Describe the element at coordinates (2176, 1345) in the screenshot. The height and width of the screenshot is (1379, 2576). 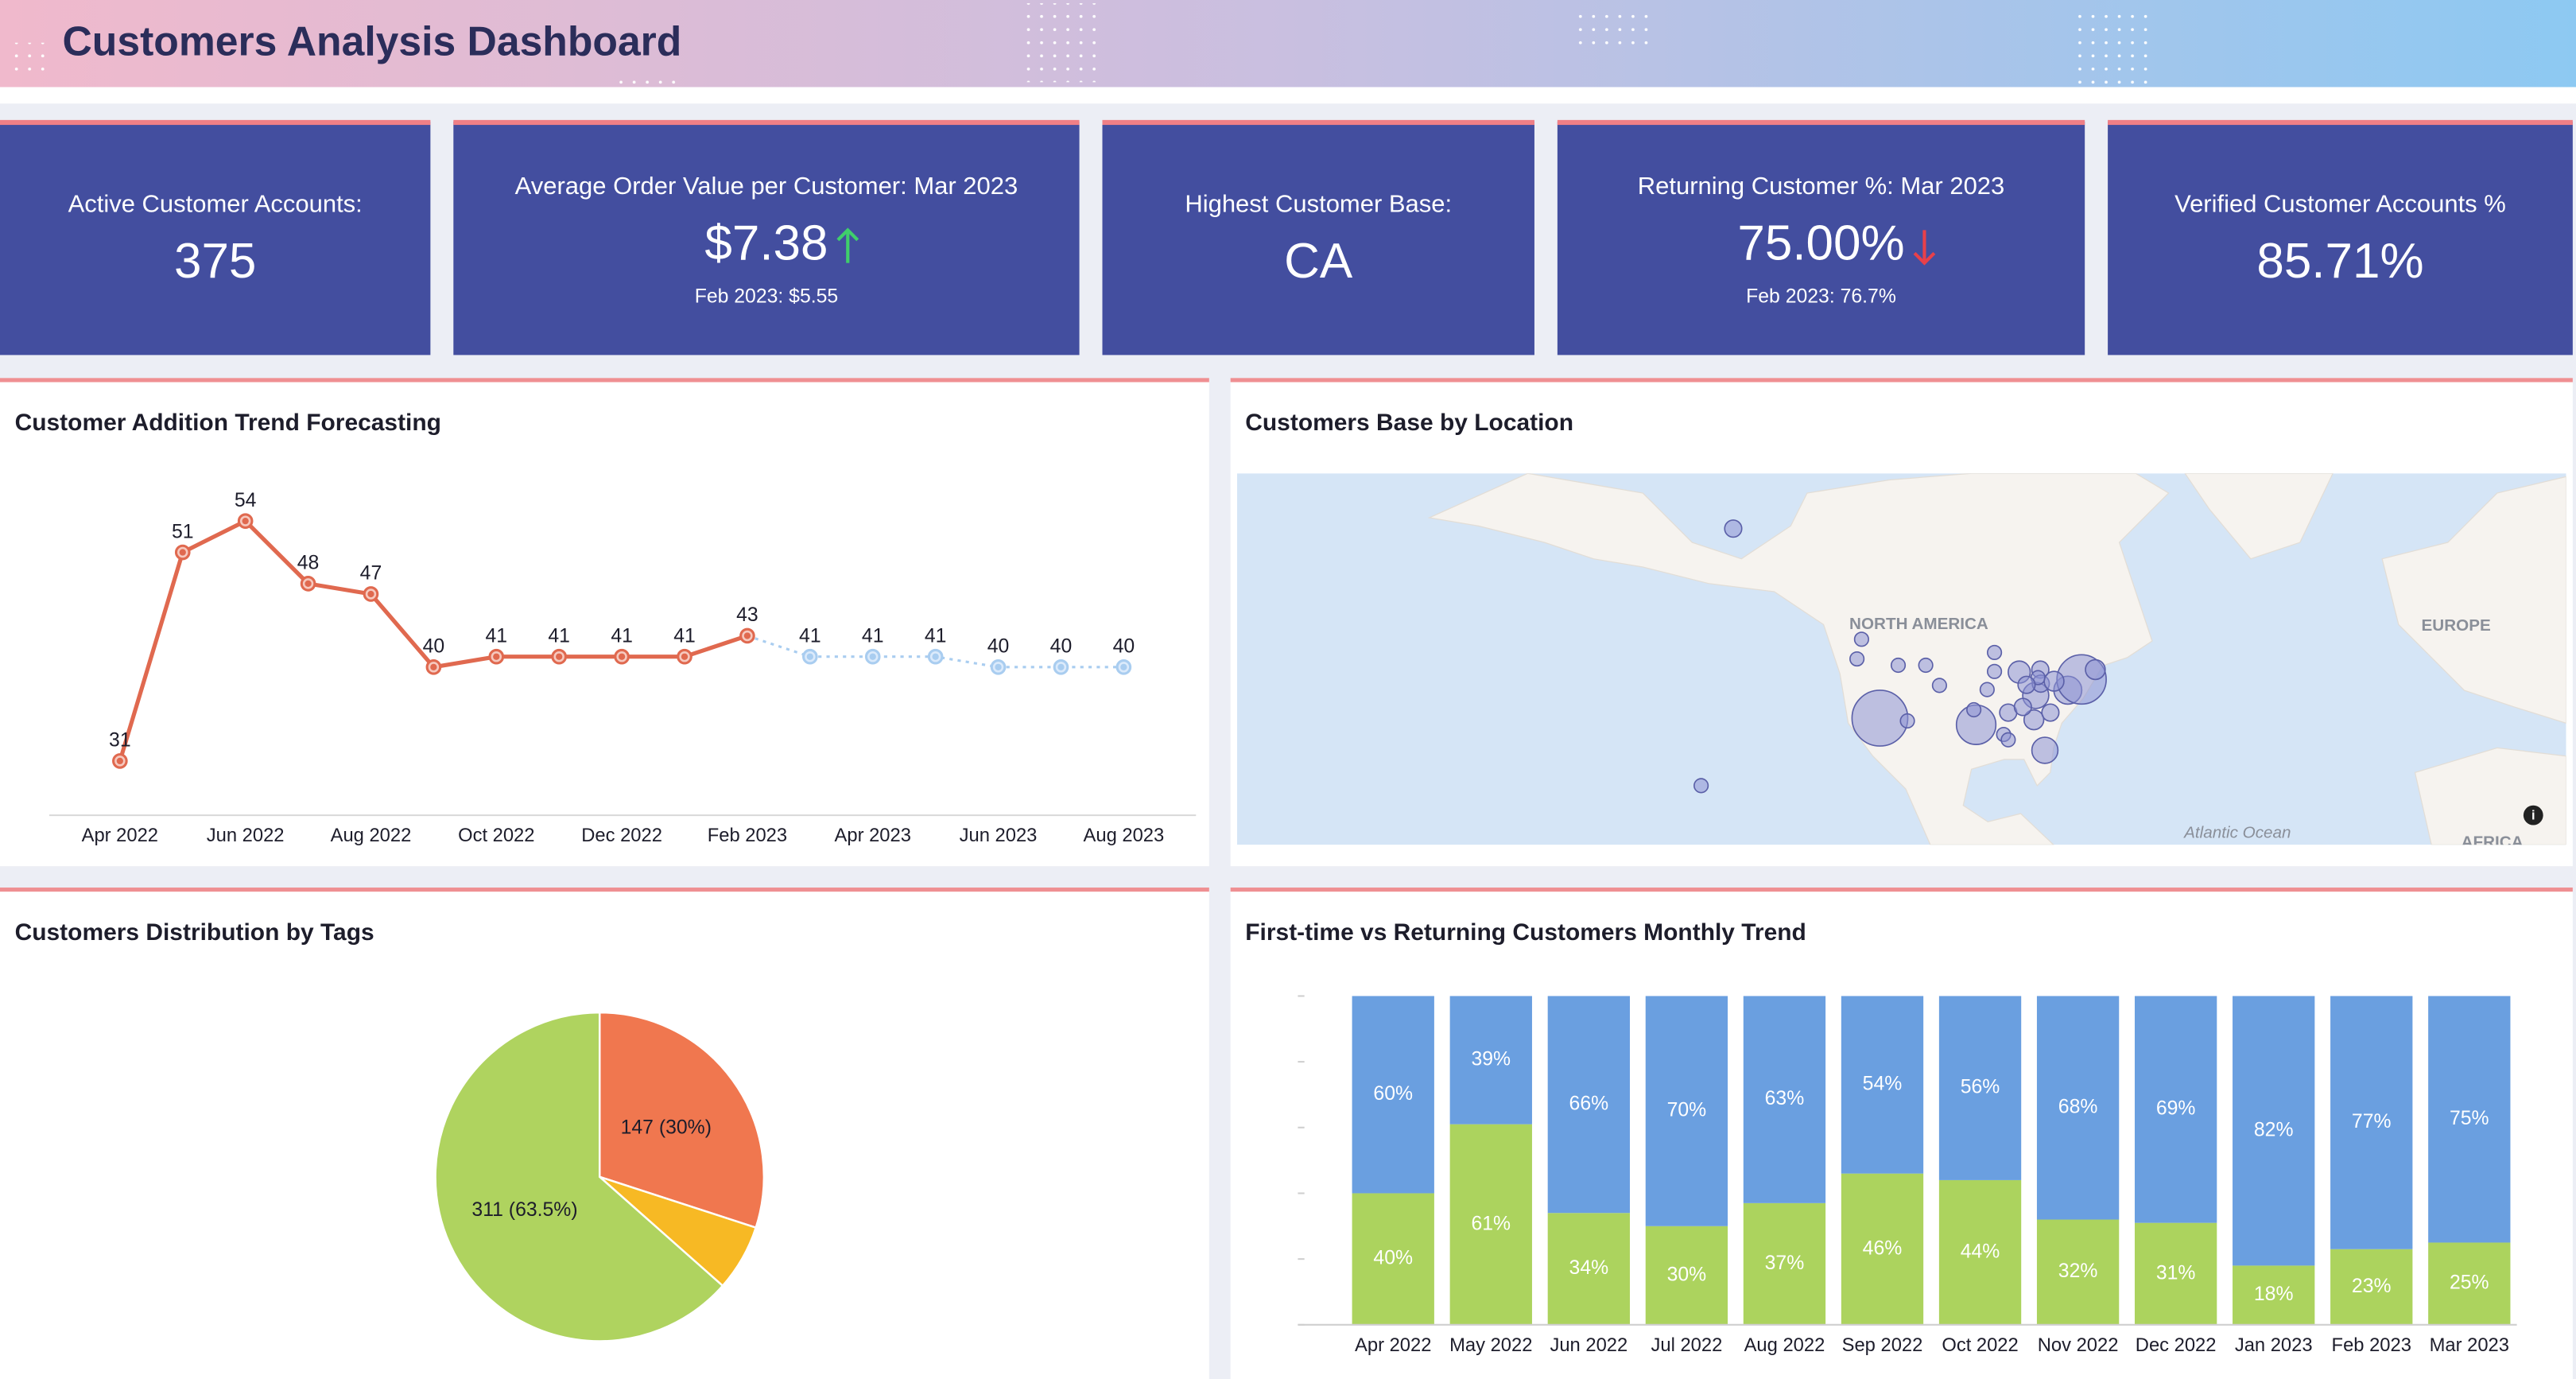
I see `x-tick-label: Dec 2022` at that location.